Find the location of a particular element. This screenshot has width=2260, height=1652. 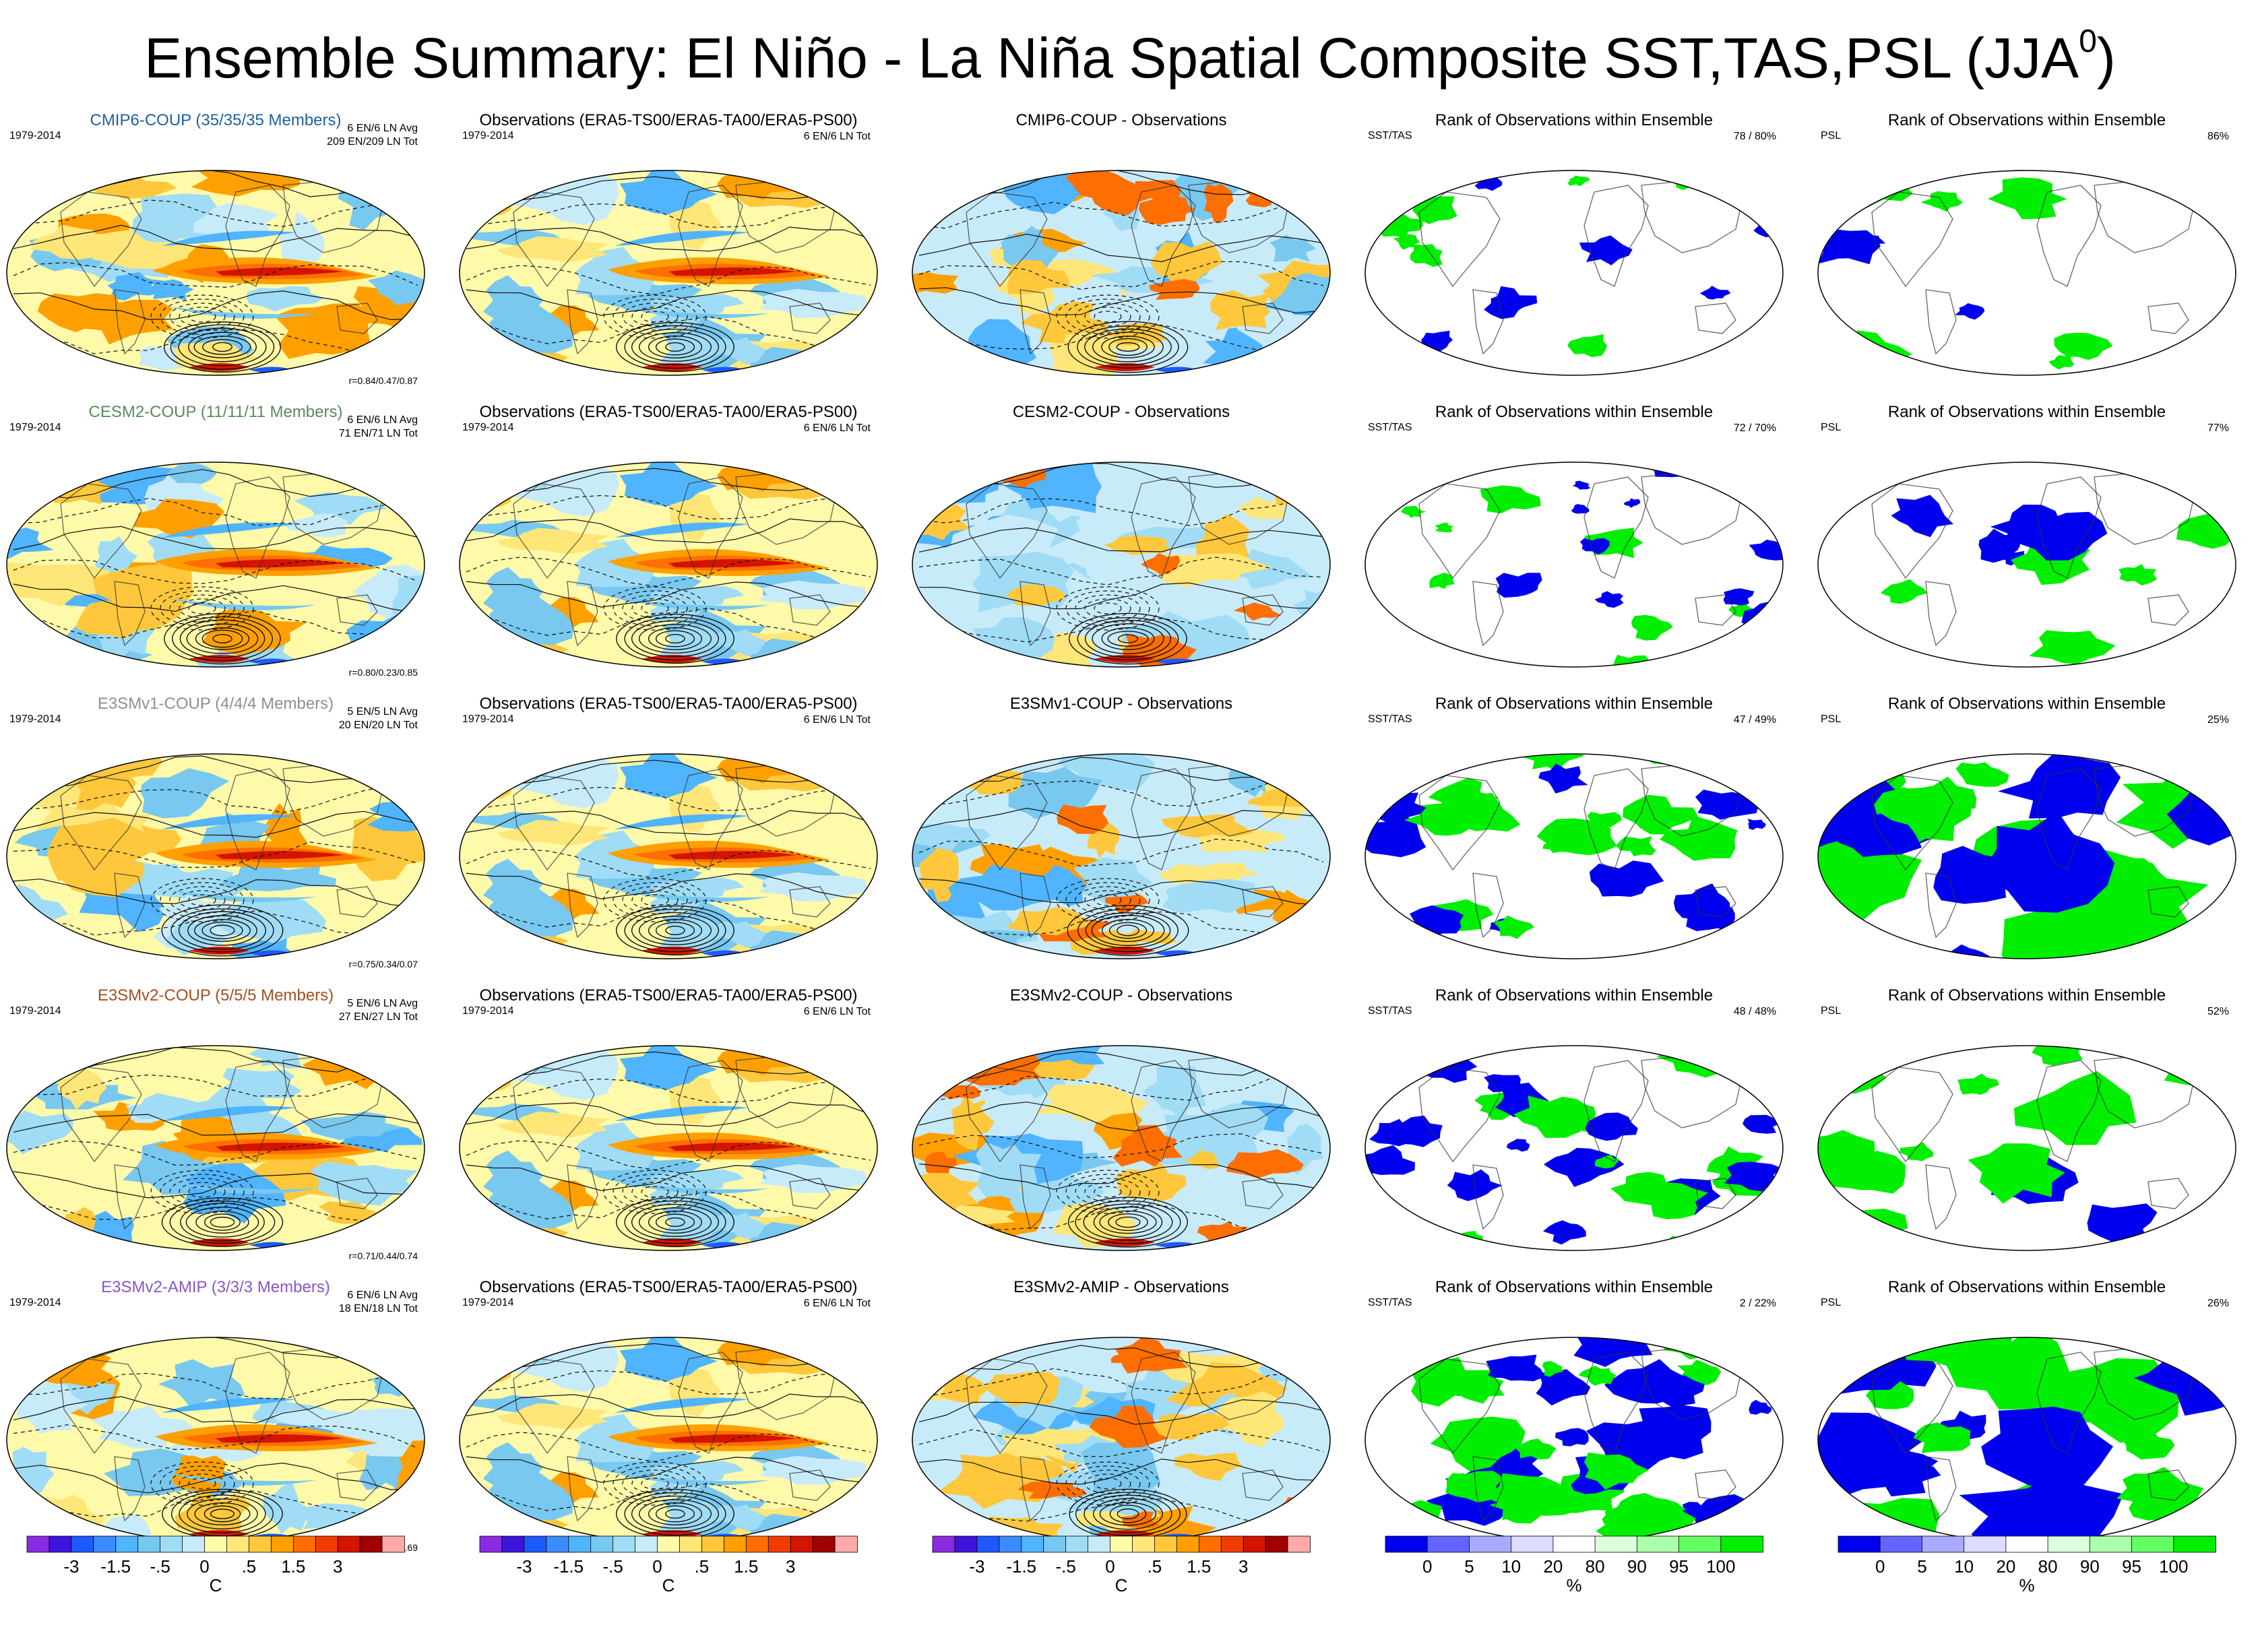

panel-diff-row1: CMIP6-COUP - Observations is located at coordinates (1121, 252).